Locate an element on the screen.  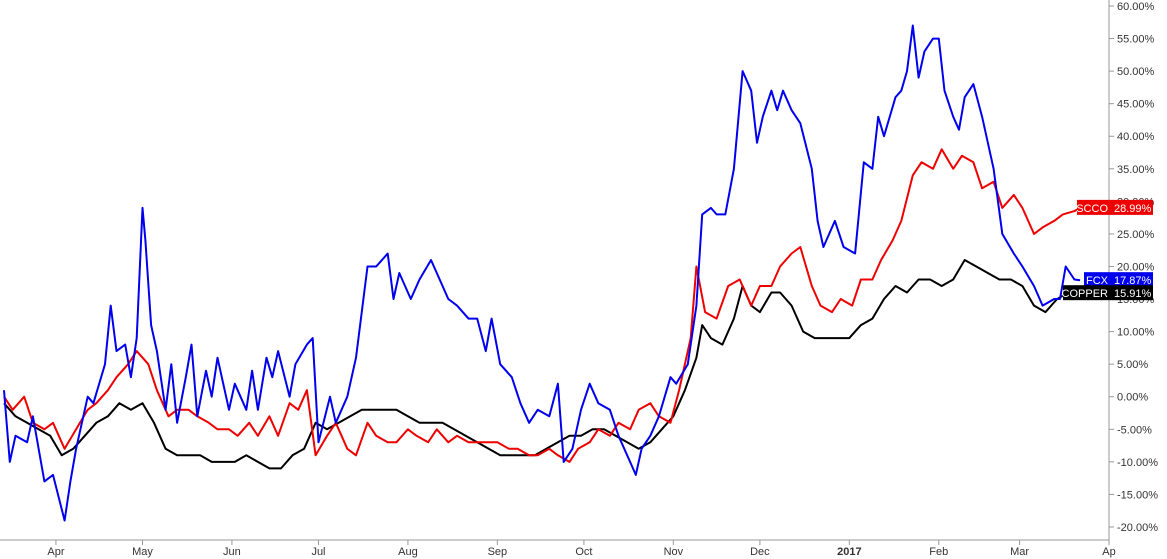
y-tick-label: -20.00% is located at coordinates (1137, 528).